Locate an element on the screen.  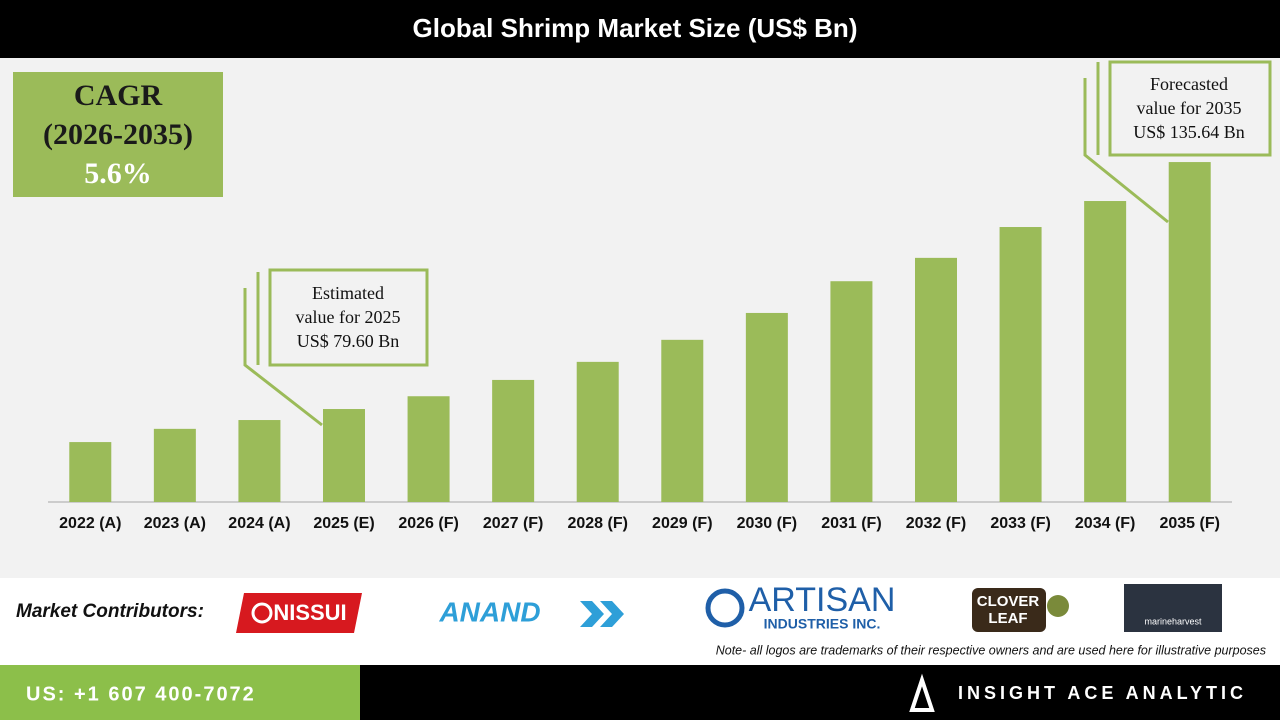
x-tick-label: 2022 (A) is located at coordinates (90, 523).